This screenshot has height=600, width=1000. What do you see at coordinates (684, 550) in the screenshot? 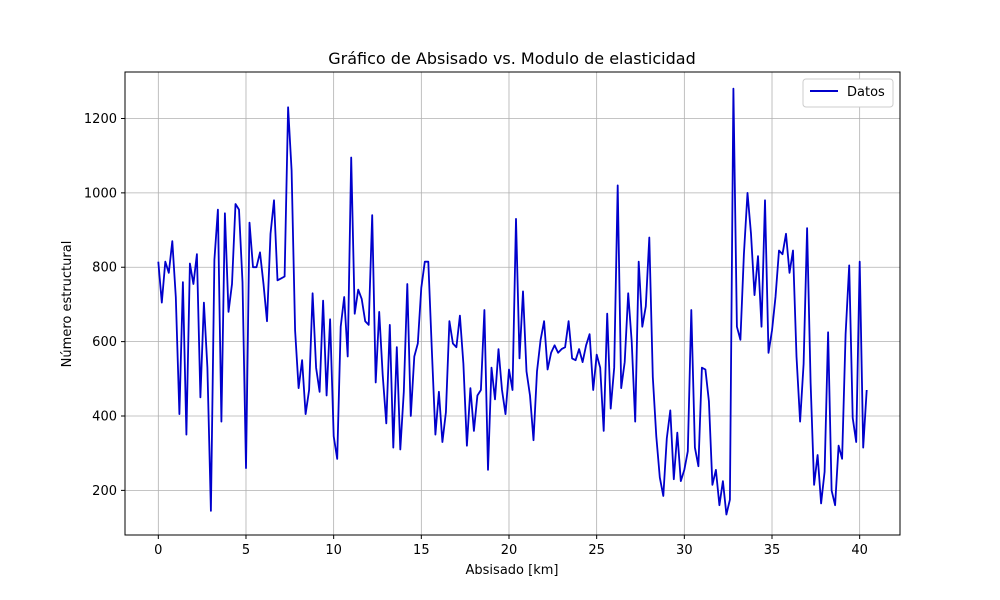
I see `x-tick-label: 30` at bounding box center [684, 550].